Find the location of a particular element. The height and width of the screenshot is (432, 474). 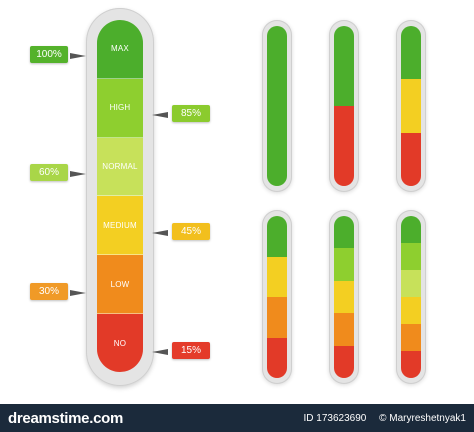

mini-scale-1-green is located at coordinates (277, 106).